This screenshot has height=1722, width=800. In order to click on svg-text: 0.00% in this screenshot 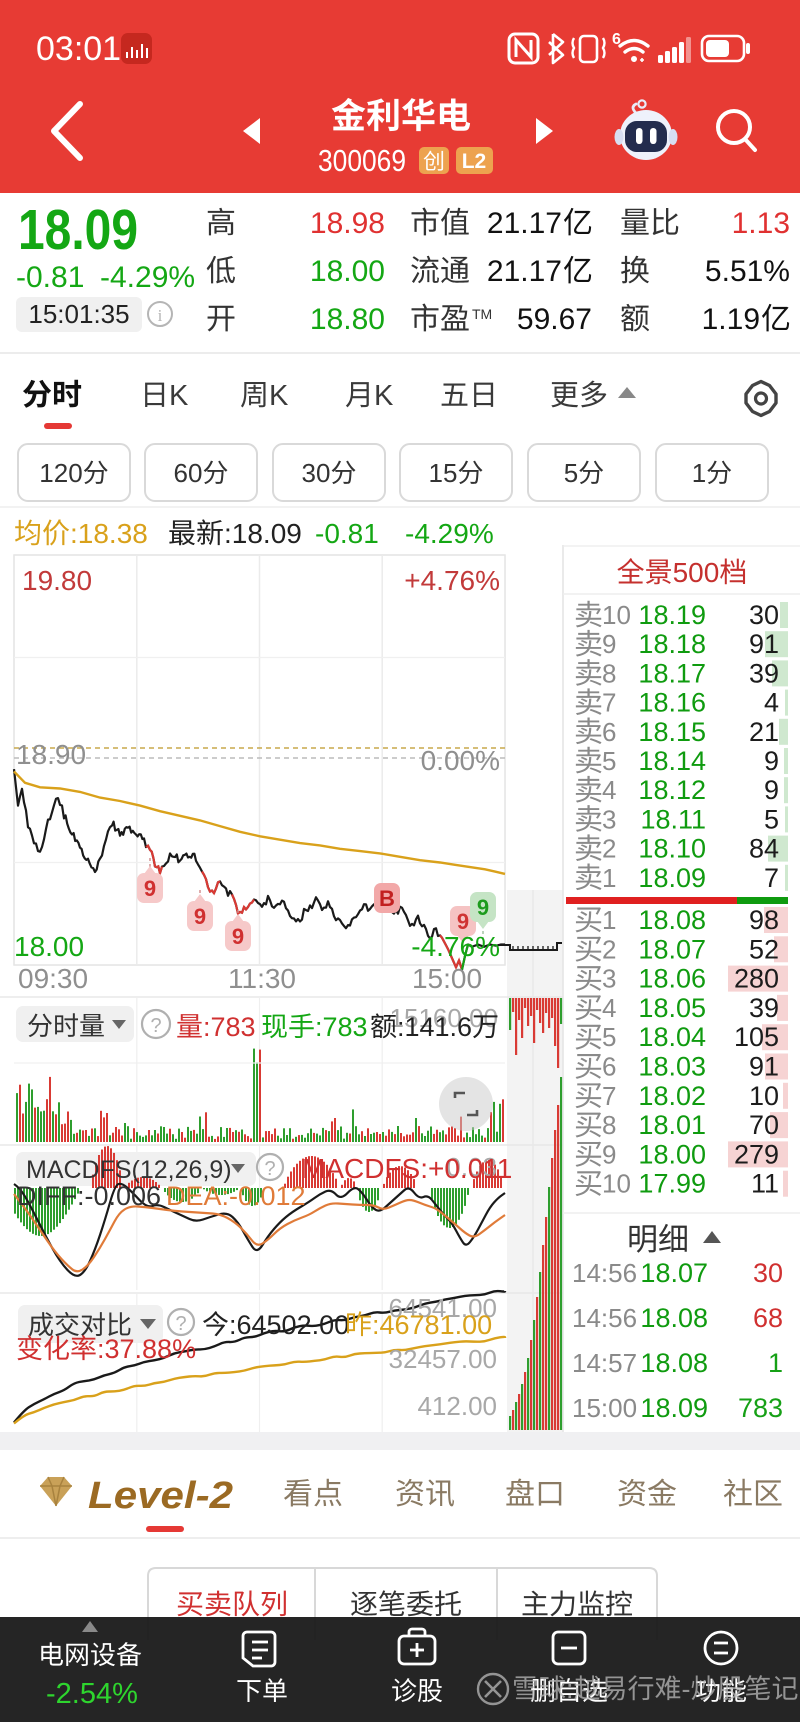, I will do `click(460, 760)`.